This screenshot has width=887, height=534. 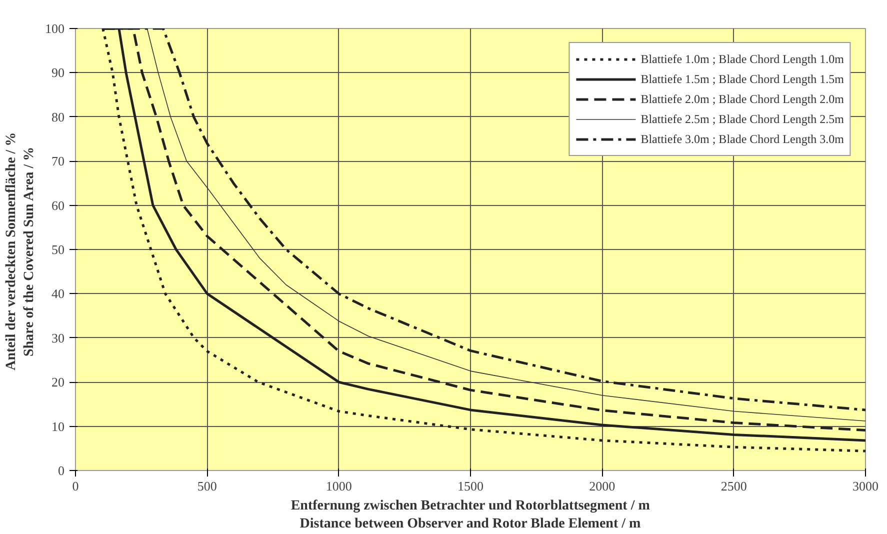 I want to click on y-tick-label: 30, so click(x=58, y=338).